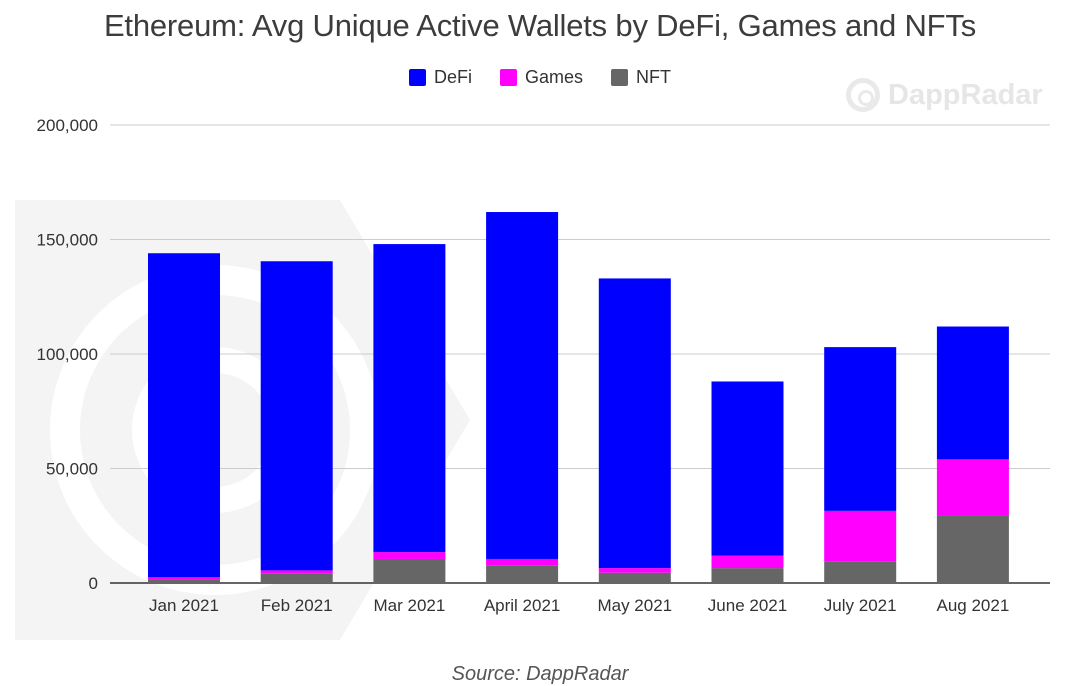 The height and width of the screenshot is (686, 1080). I want to click on legend-label-nft: NFT, so click(654, 77).